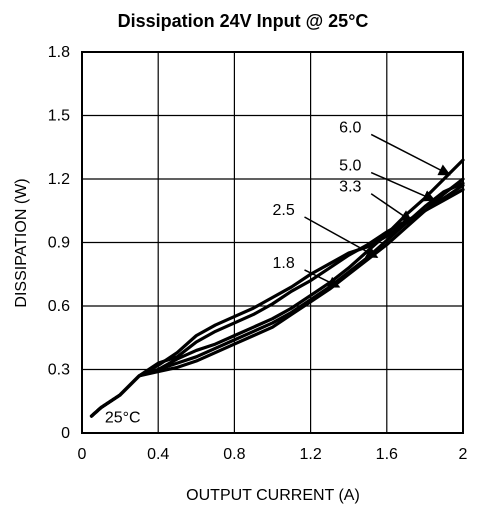  Describe the element at coordinates (123, 417) in the screenshot. I see `annotation-0: 25°C` at that location.